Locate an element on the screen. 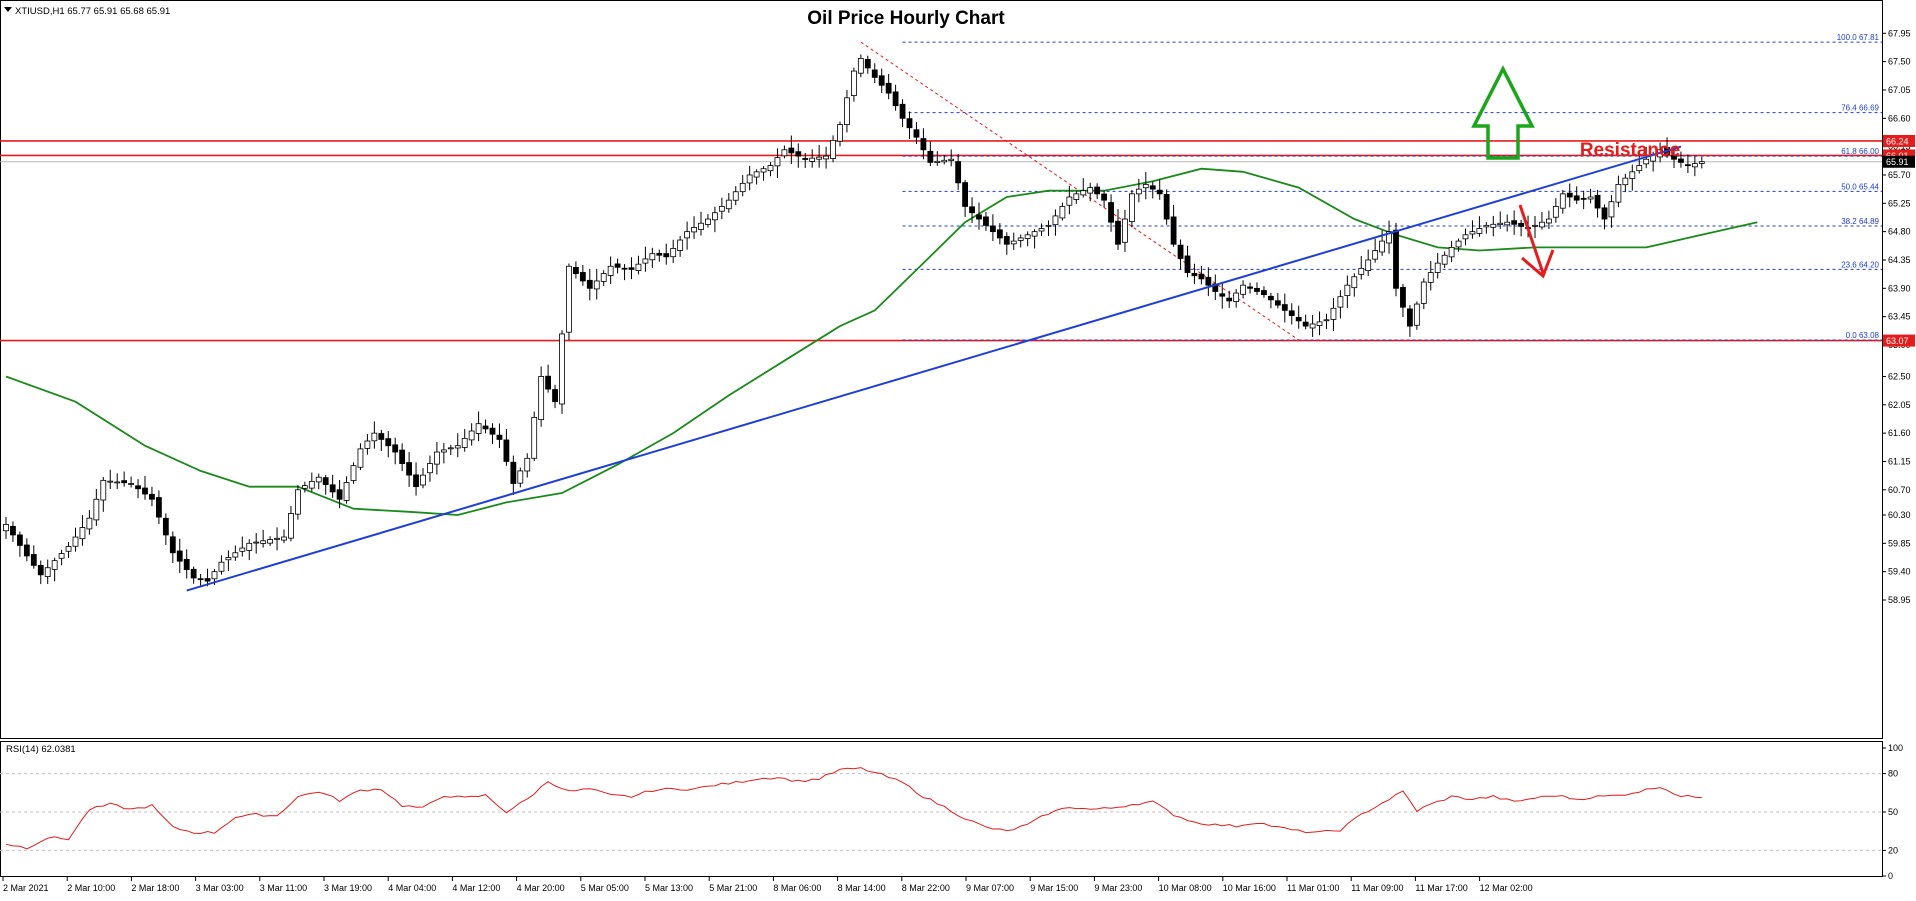  rsi-tick-label: 80 is located at coordinates (1893, 774).